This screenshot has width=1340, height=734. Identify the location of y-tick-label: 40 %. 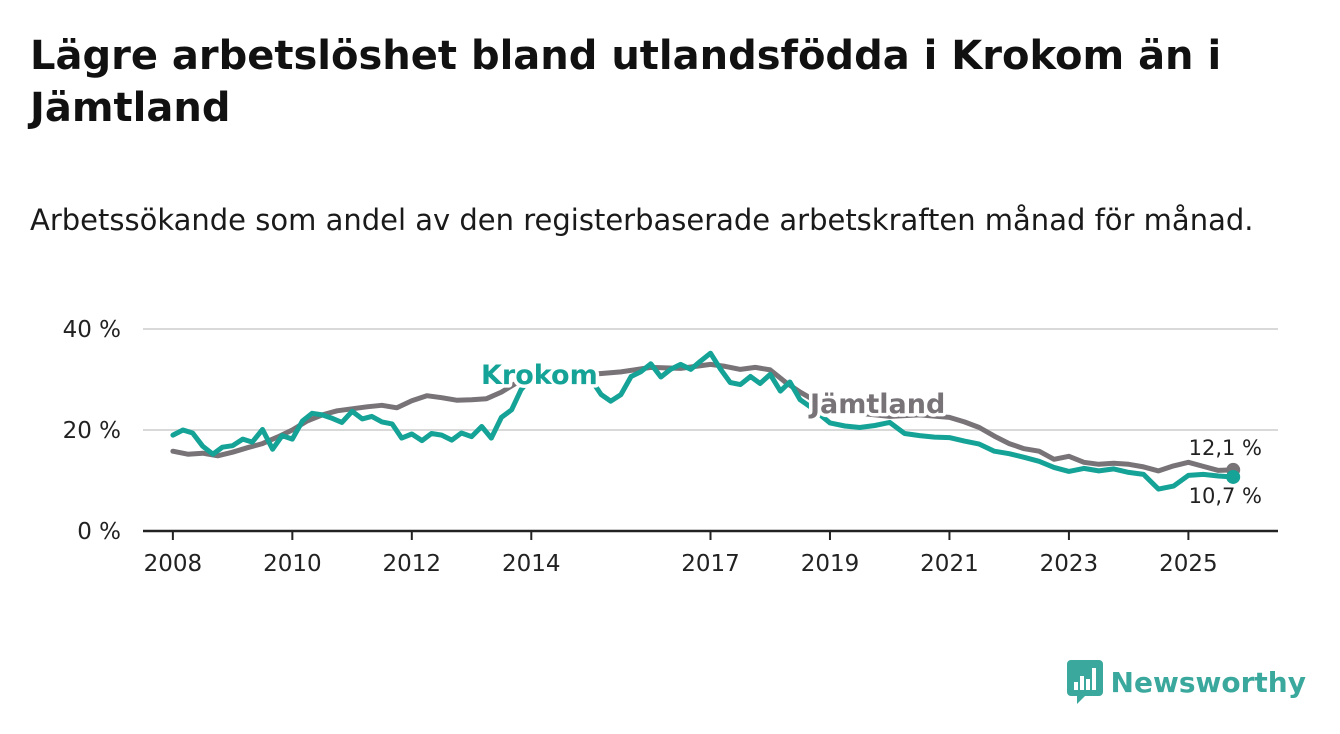
(92, 330).